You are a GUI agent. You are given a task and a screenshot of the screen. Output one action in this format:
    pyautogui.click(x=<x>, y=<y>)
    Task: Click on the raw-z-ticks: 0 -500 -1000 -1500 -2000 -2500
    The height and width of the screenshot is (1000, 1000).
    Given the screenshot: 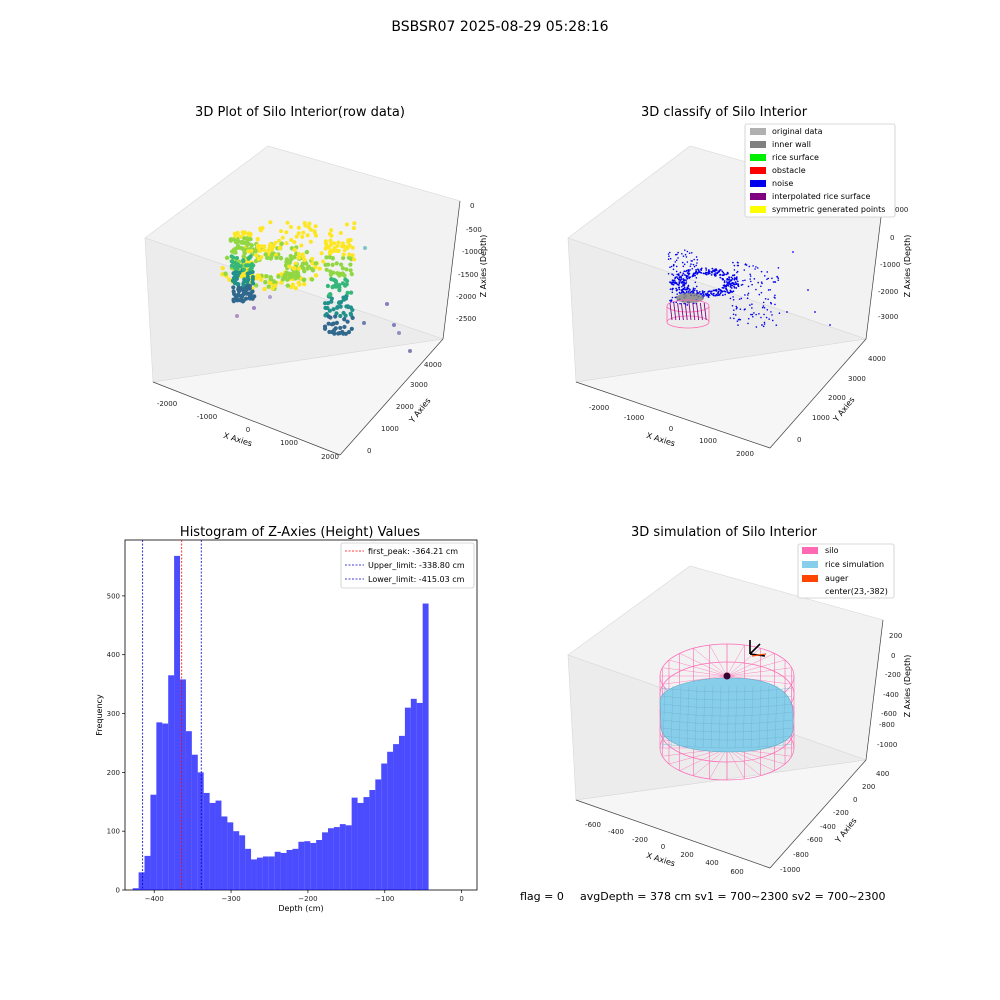 What is the action you would take?
    pyautogui.click(x=469, y=262)
    